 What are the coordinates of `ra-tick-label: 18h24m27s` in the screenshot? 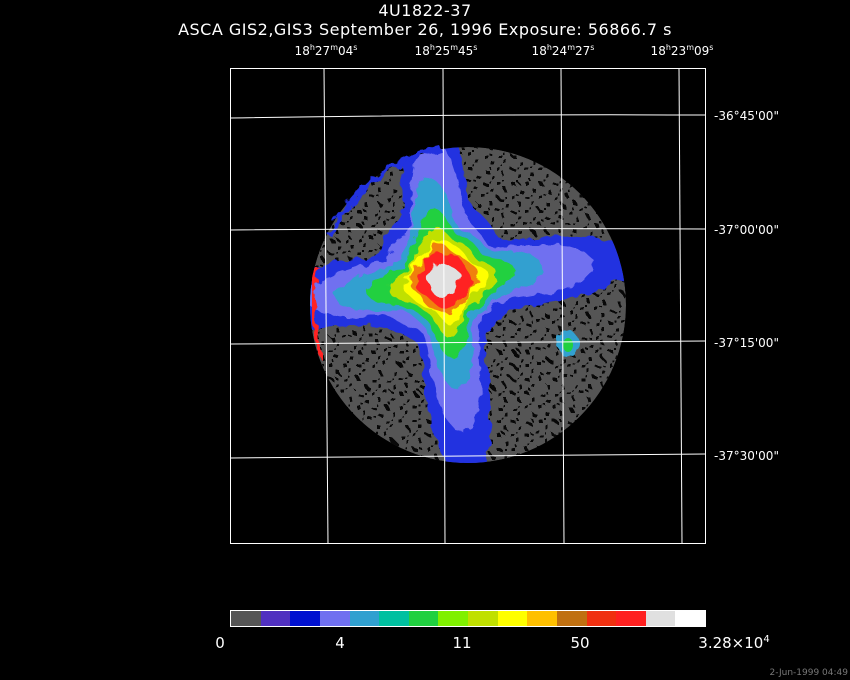 It's located at (563, 51).